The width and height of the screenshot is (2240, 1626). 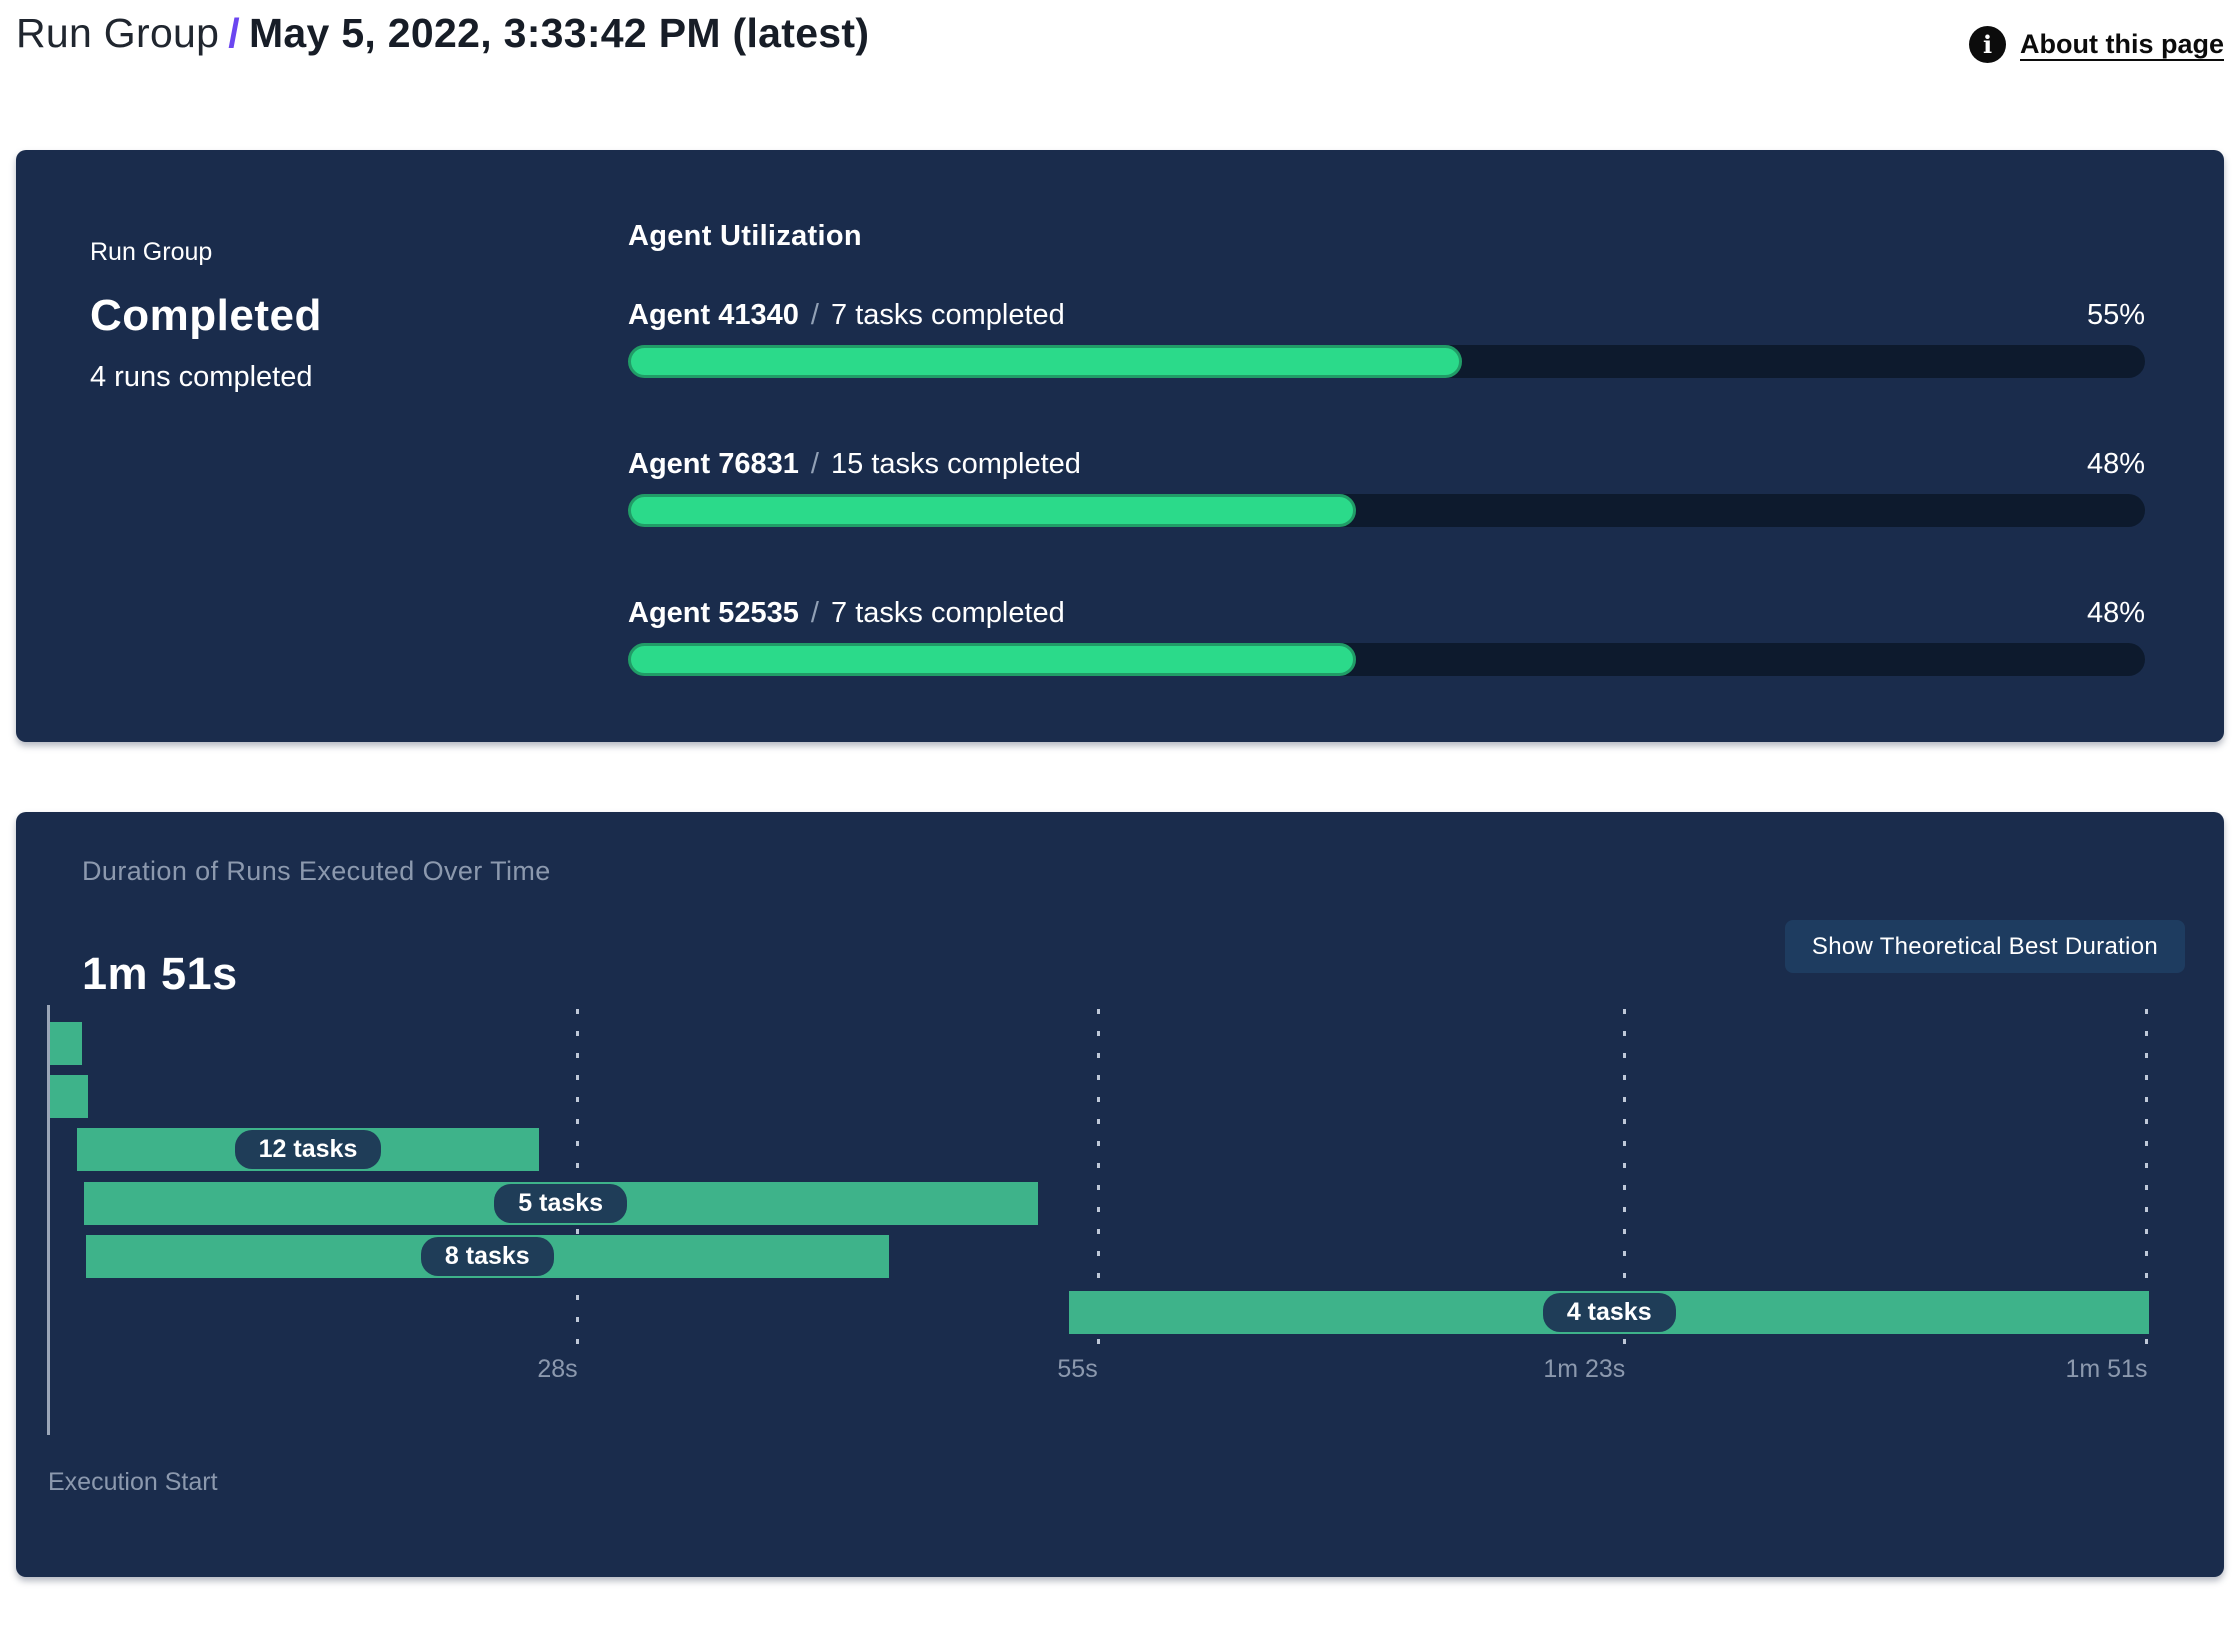 What do you see at coordinates (956, 464) in the screenshot?
I see `agent-tasks-completed: 15 tasks completed` at bounding box center [956, 464].